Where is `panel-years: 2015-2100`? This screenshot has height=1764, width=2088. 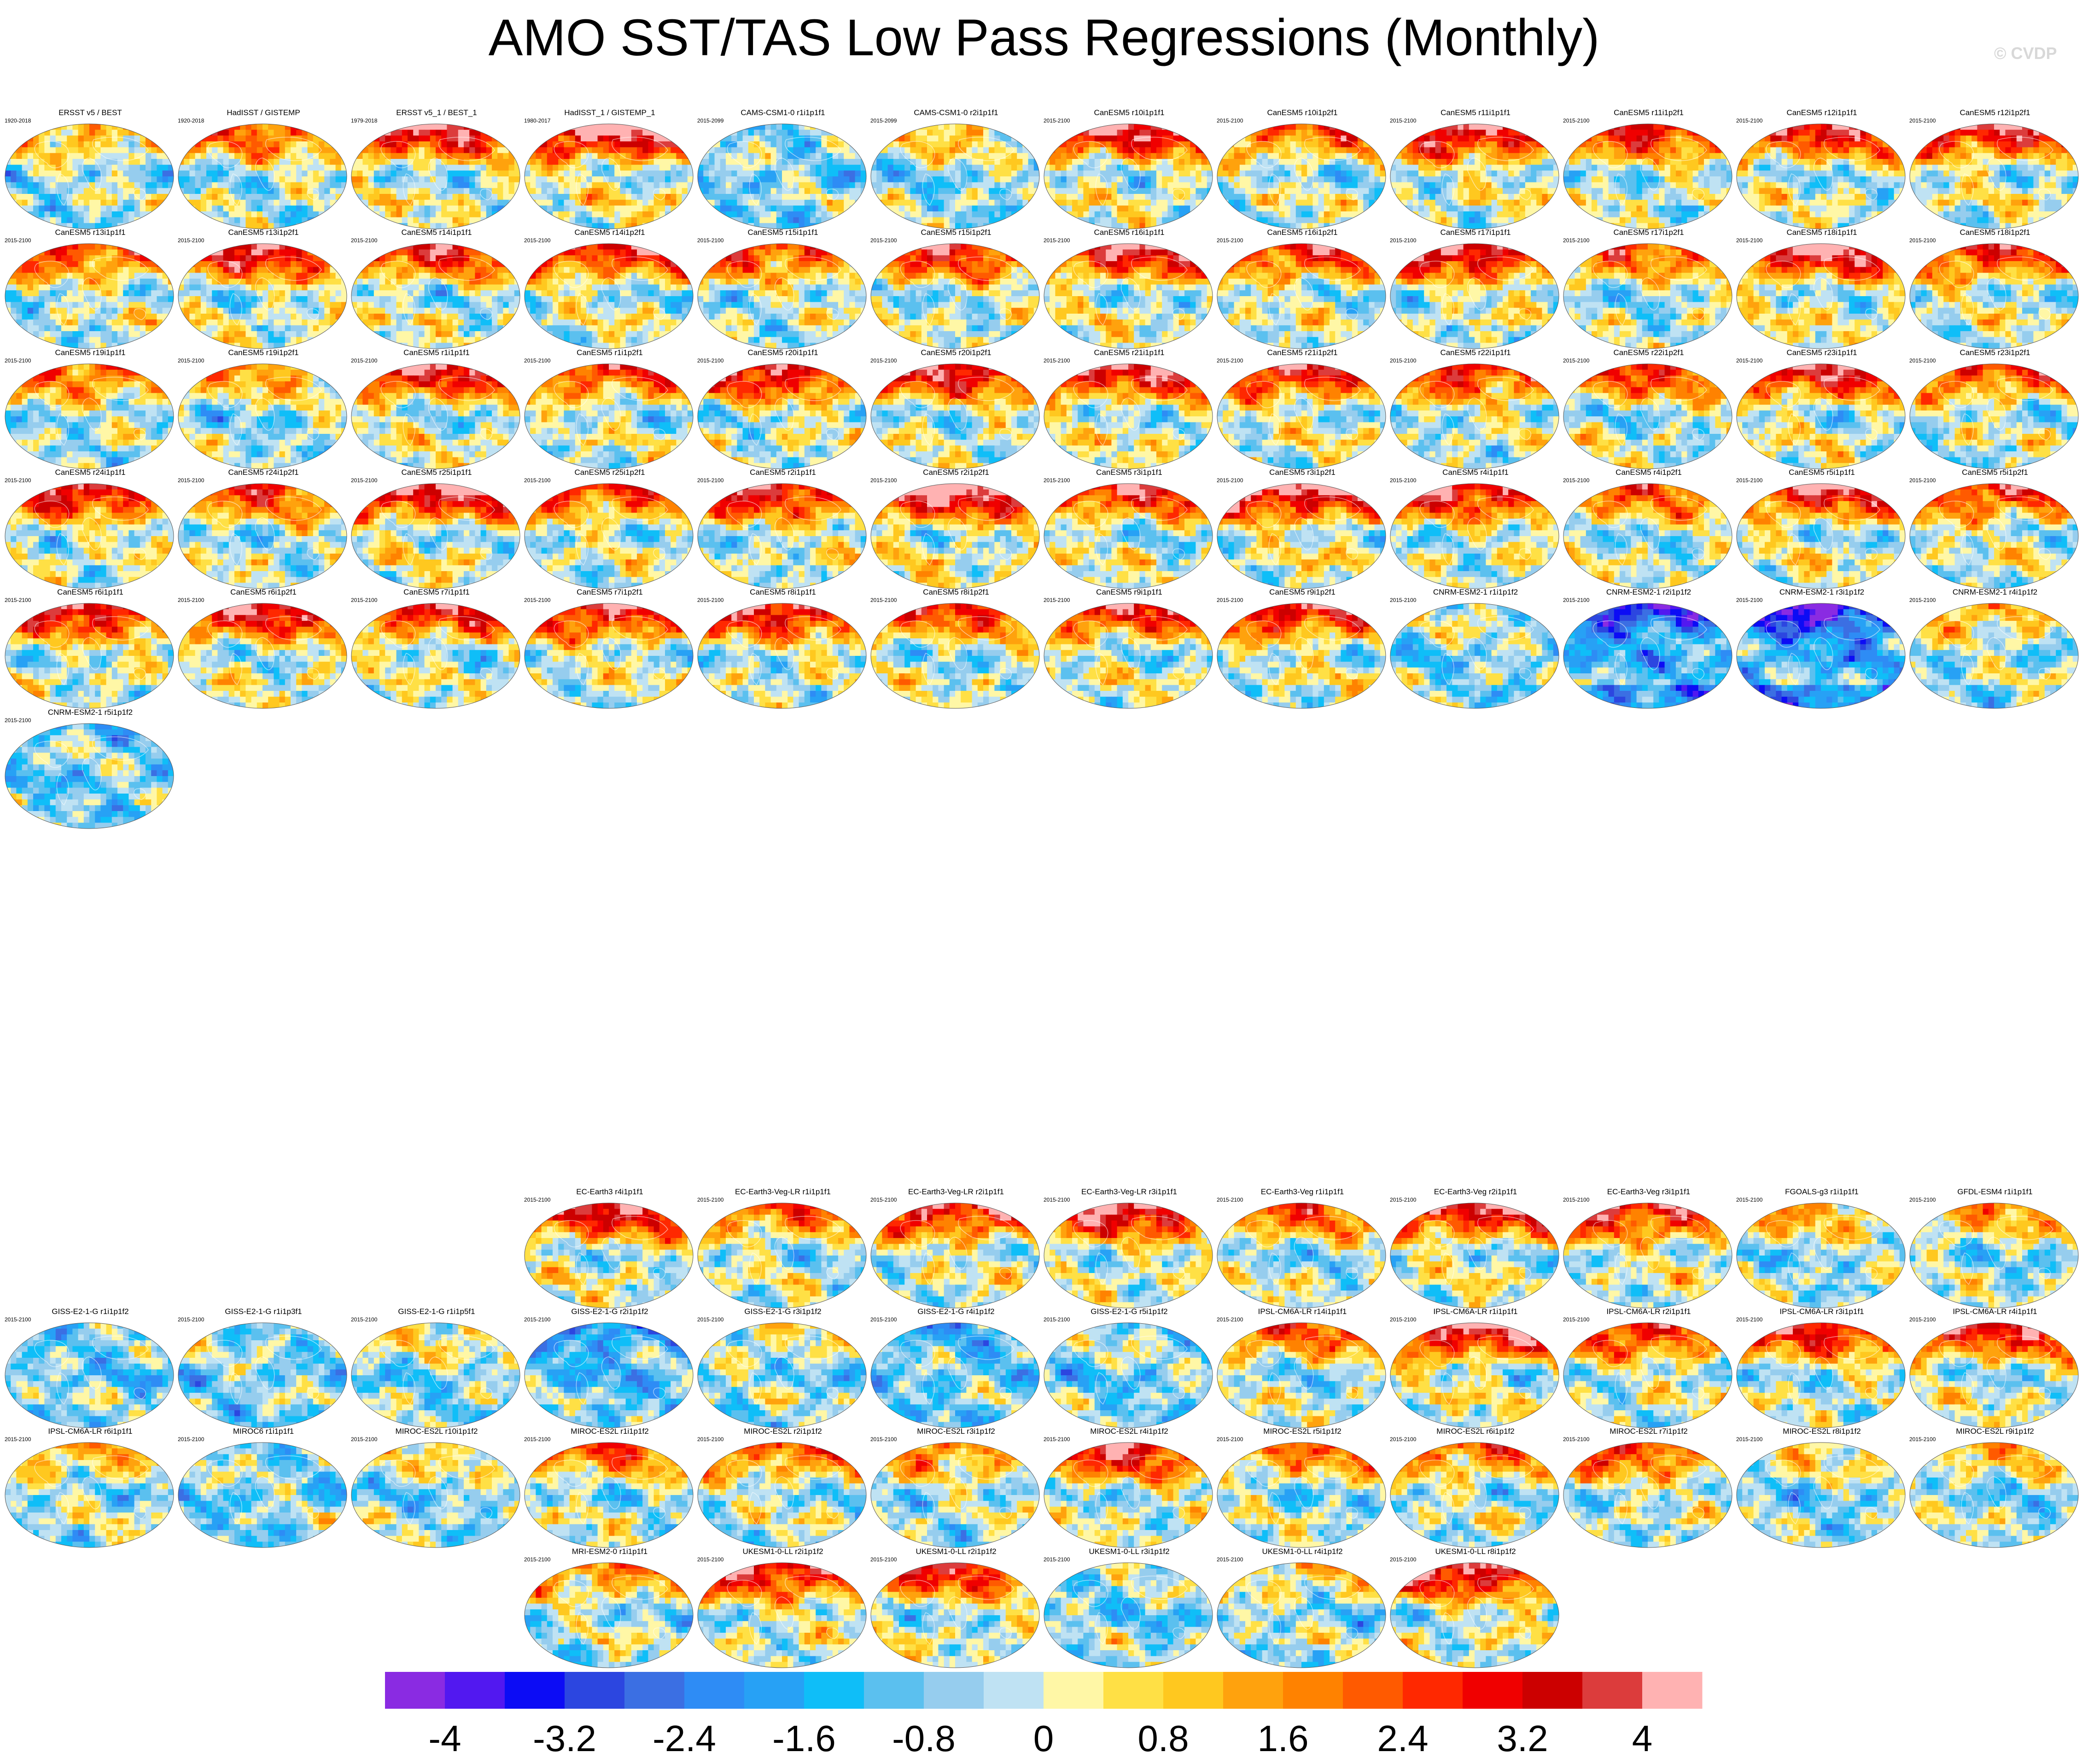
panel-years: 2015-2100 is located at coordinates (1576, 121).